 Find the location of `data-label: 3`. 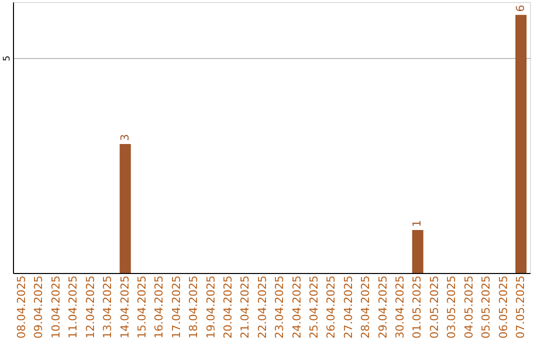

data-label: 3 is located at coordinates (125, 137).